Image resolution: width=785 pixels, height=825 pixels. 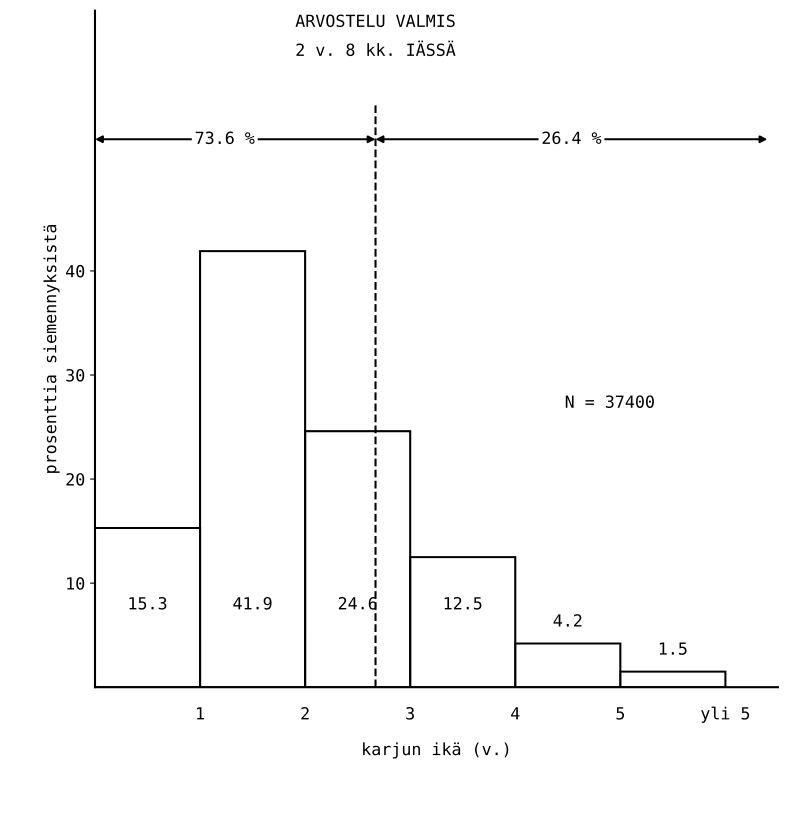 What do you see at coordinates (673, 648) in the screenshot?
I see `data-label: 1.5` at bounding box center [673, 648].